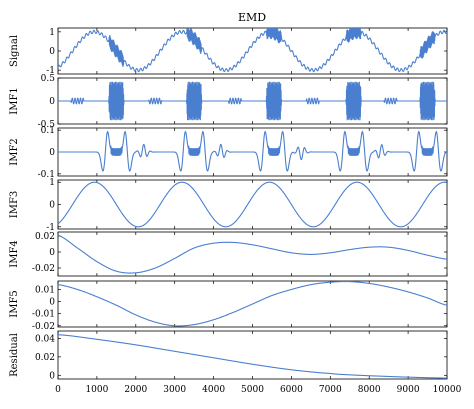 This screenshot has height=409, width=474. Describe the element at coordinates (330, 390) in the screenshot. I see `x-tick-label: 7000` at that location.